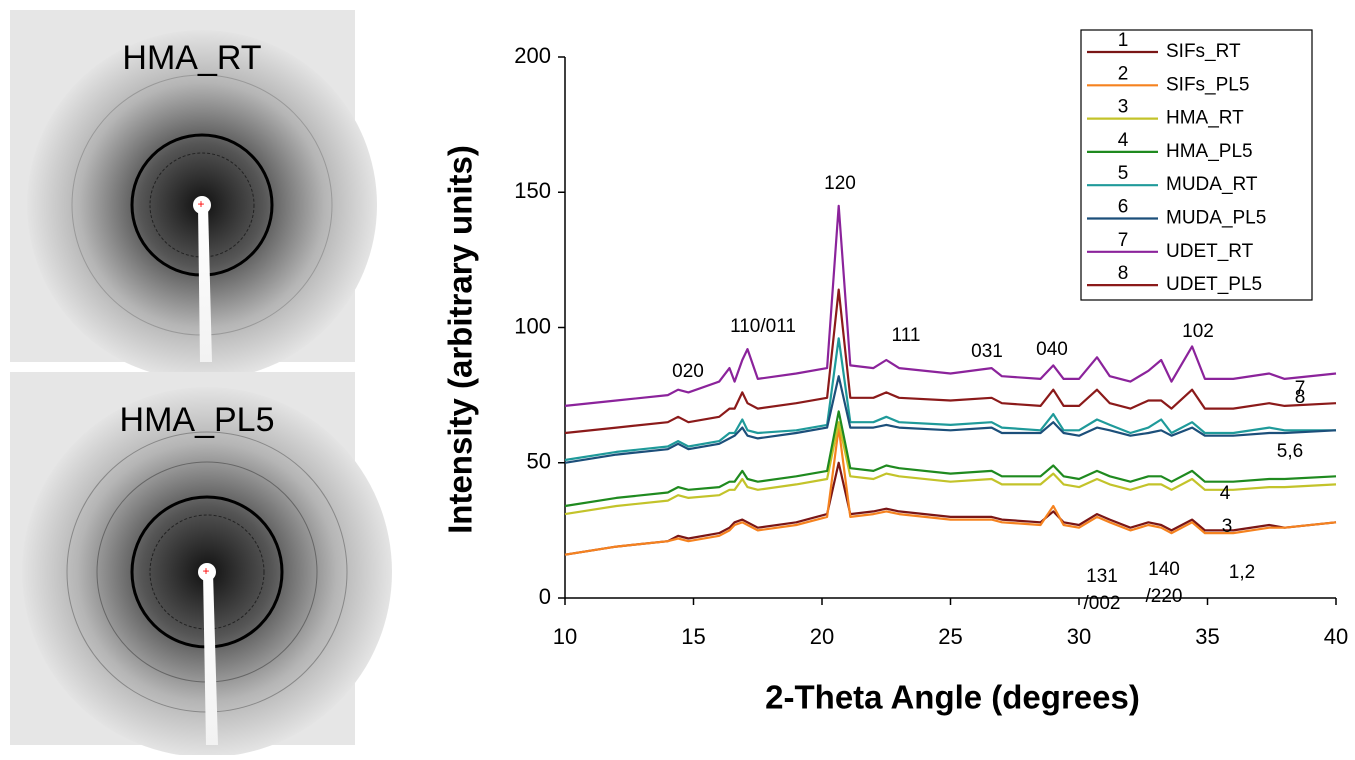  What do you see at coordinates (763, 326) in the screenshot?
I see `peak-label: 110/011` at bounding box center [763, 326].